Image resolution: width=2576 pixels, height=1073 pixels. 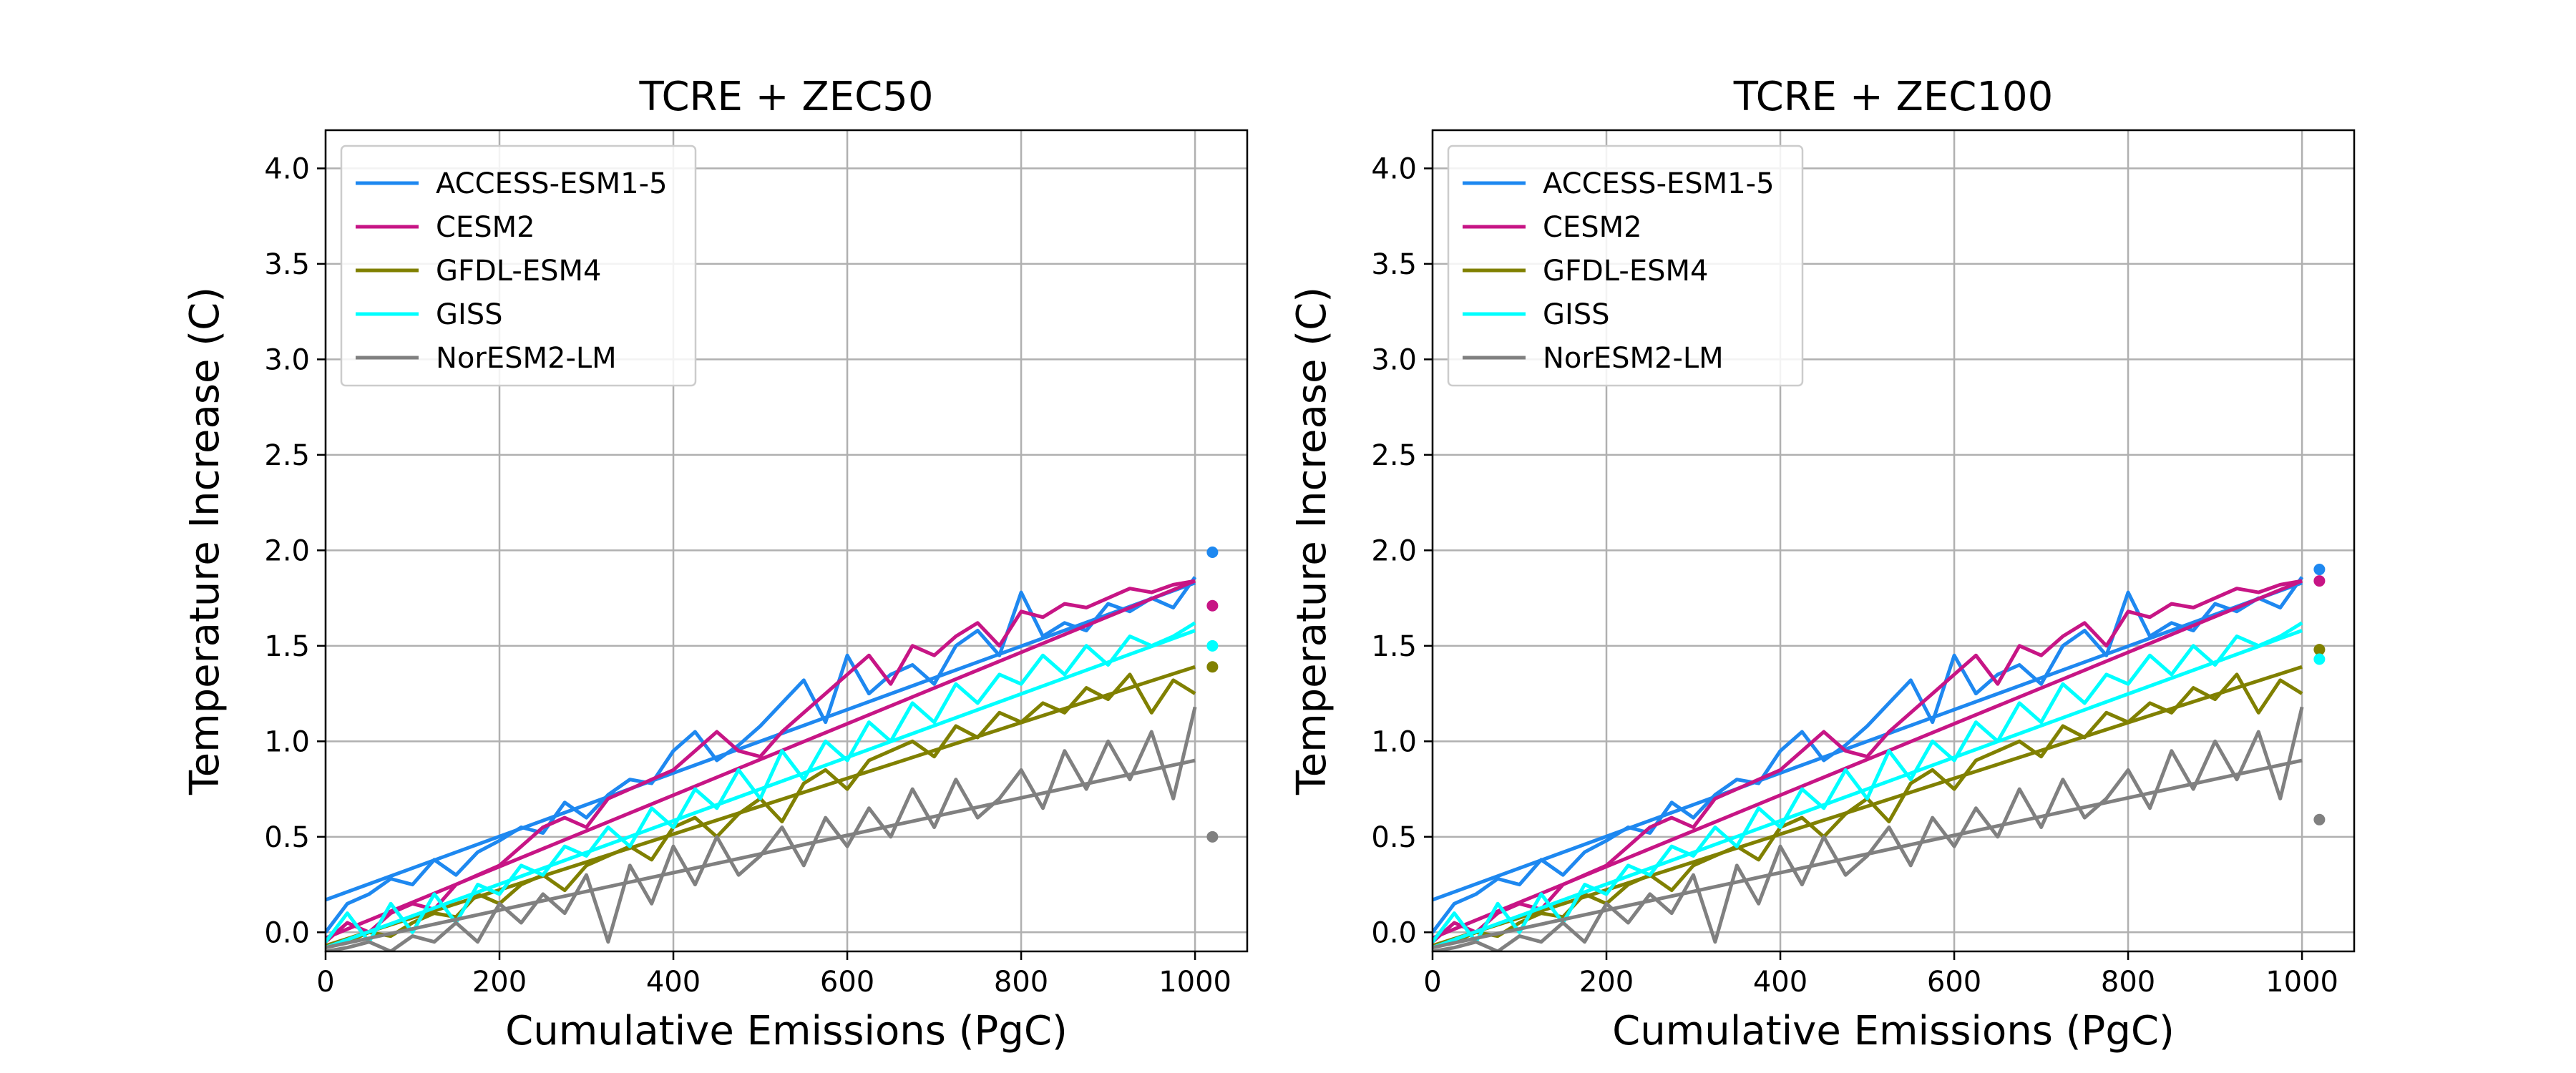 I want to click on chart-title: TCRE + ZEC50, so click(x=786, y=97).